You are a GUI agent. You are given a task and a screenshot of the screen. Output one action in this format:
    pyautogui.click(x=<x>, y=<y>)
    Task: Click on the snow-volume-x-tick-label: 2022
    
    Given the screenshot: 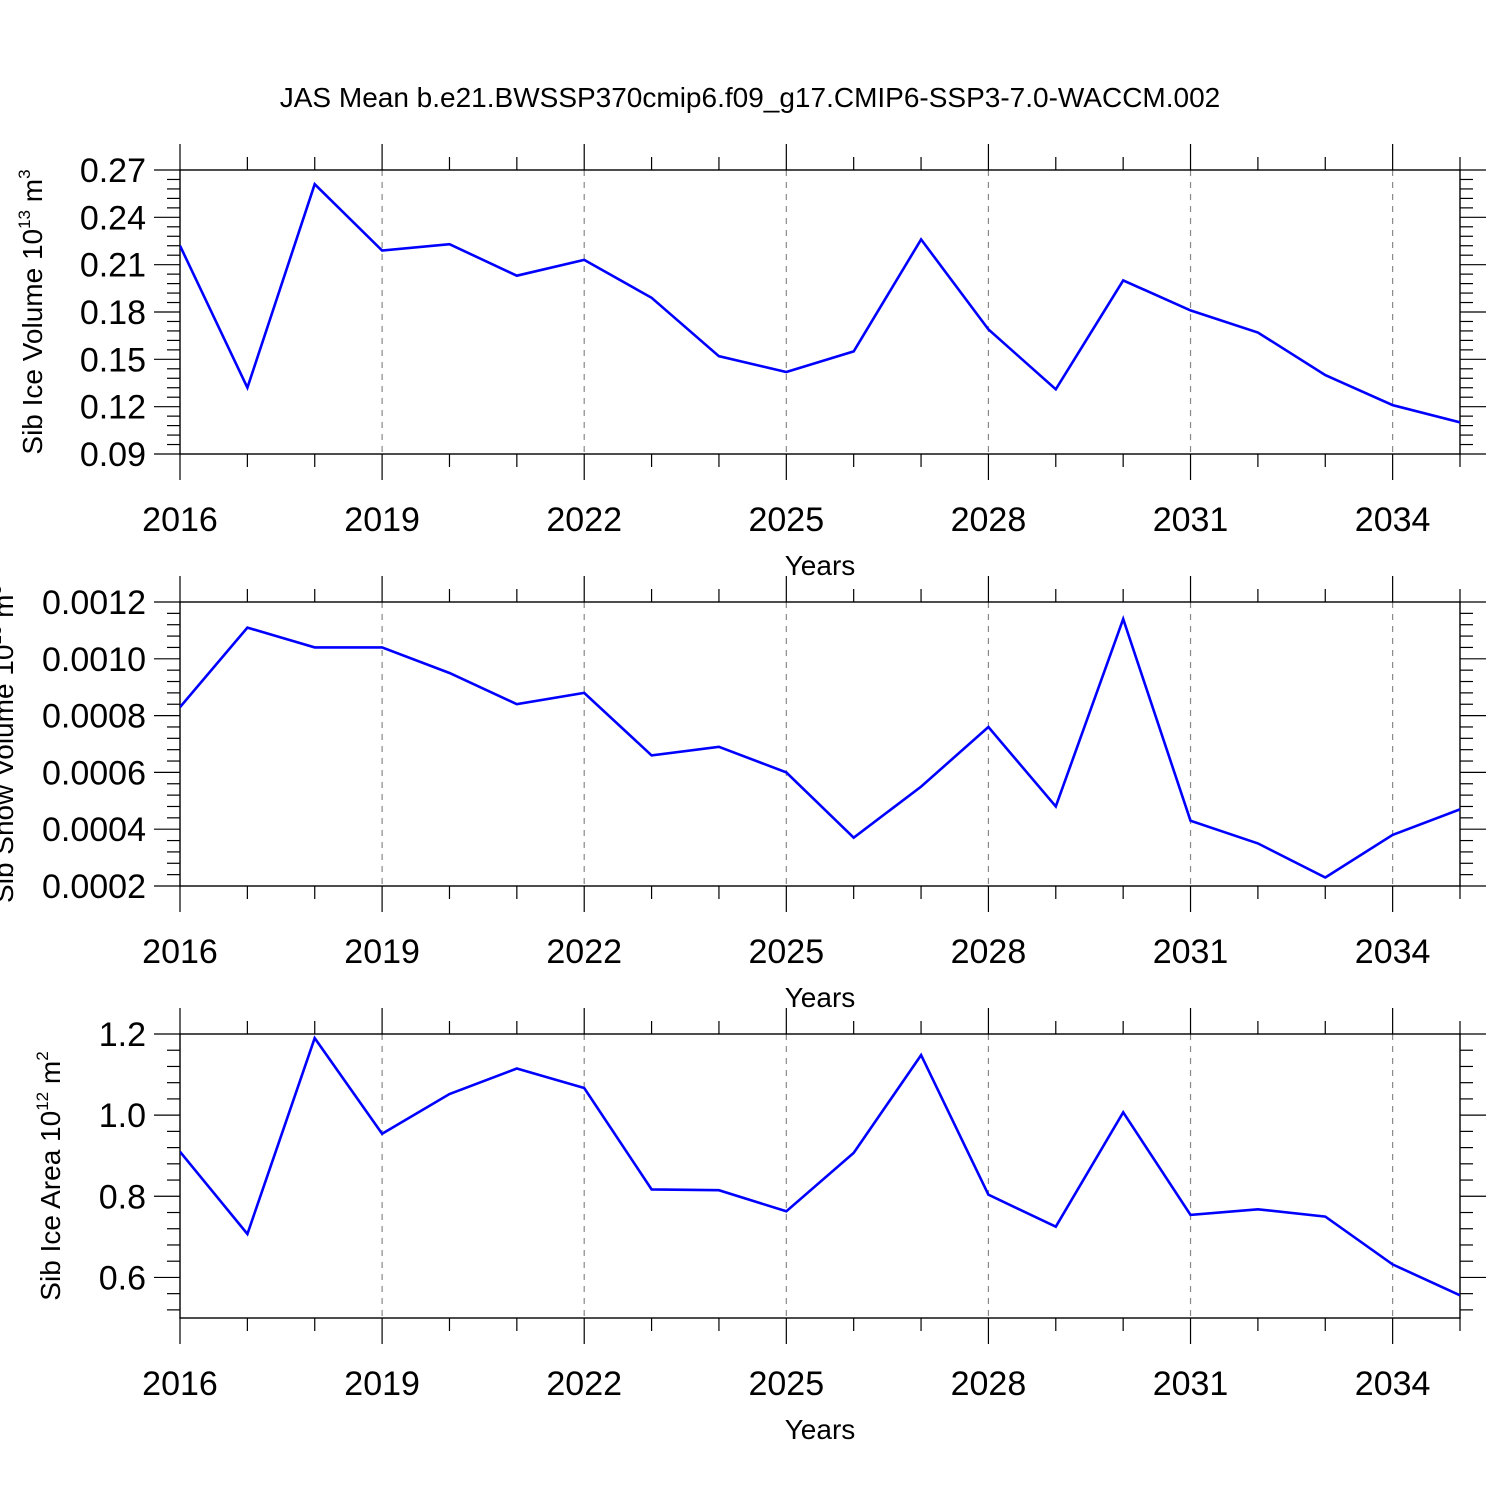 What is the action you would take?
    pyautogui.click(x=584, y=952)
    